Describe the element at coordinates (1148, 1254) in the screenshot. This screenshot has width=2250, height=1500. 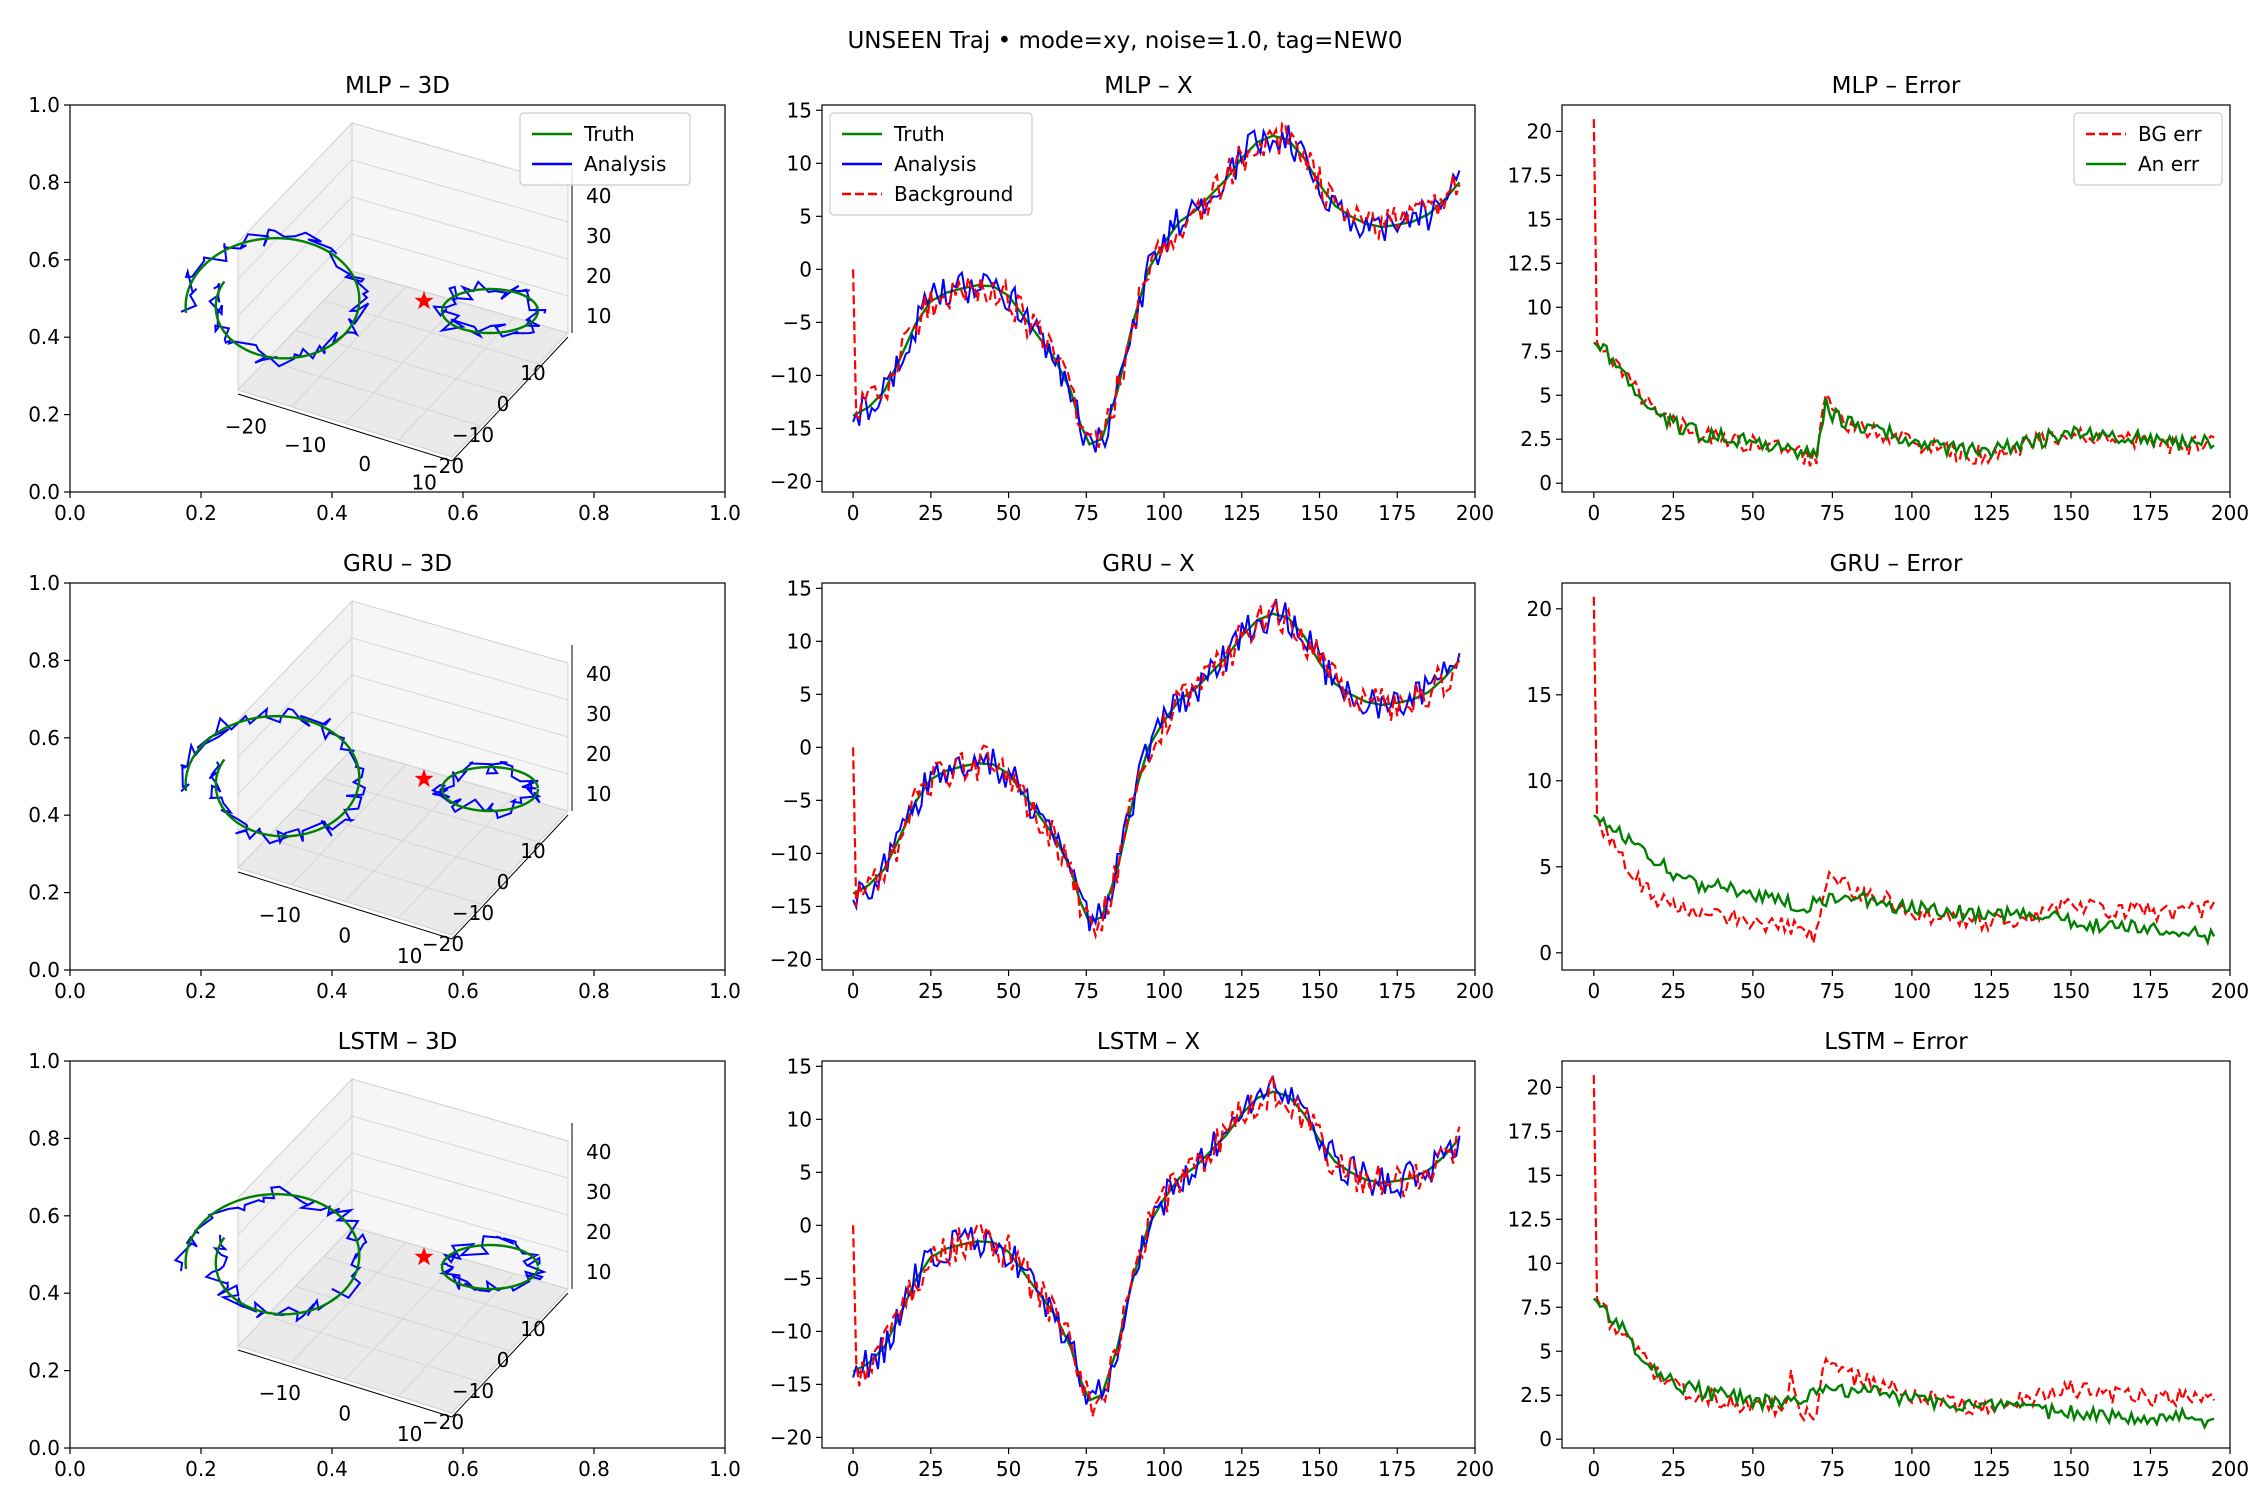
I see `panel-x-2-frame` at that location.